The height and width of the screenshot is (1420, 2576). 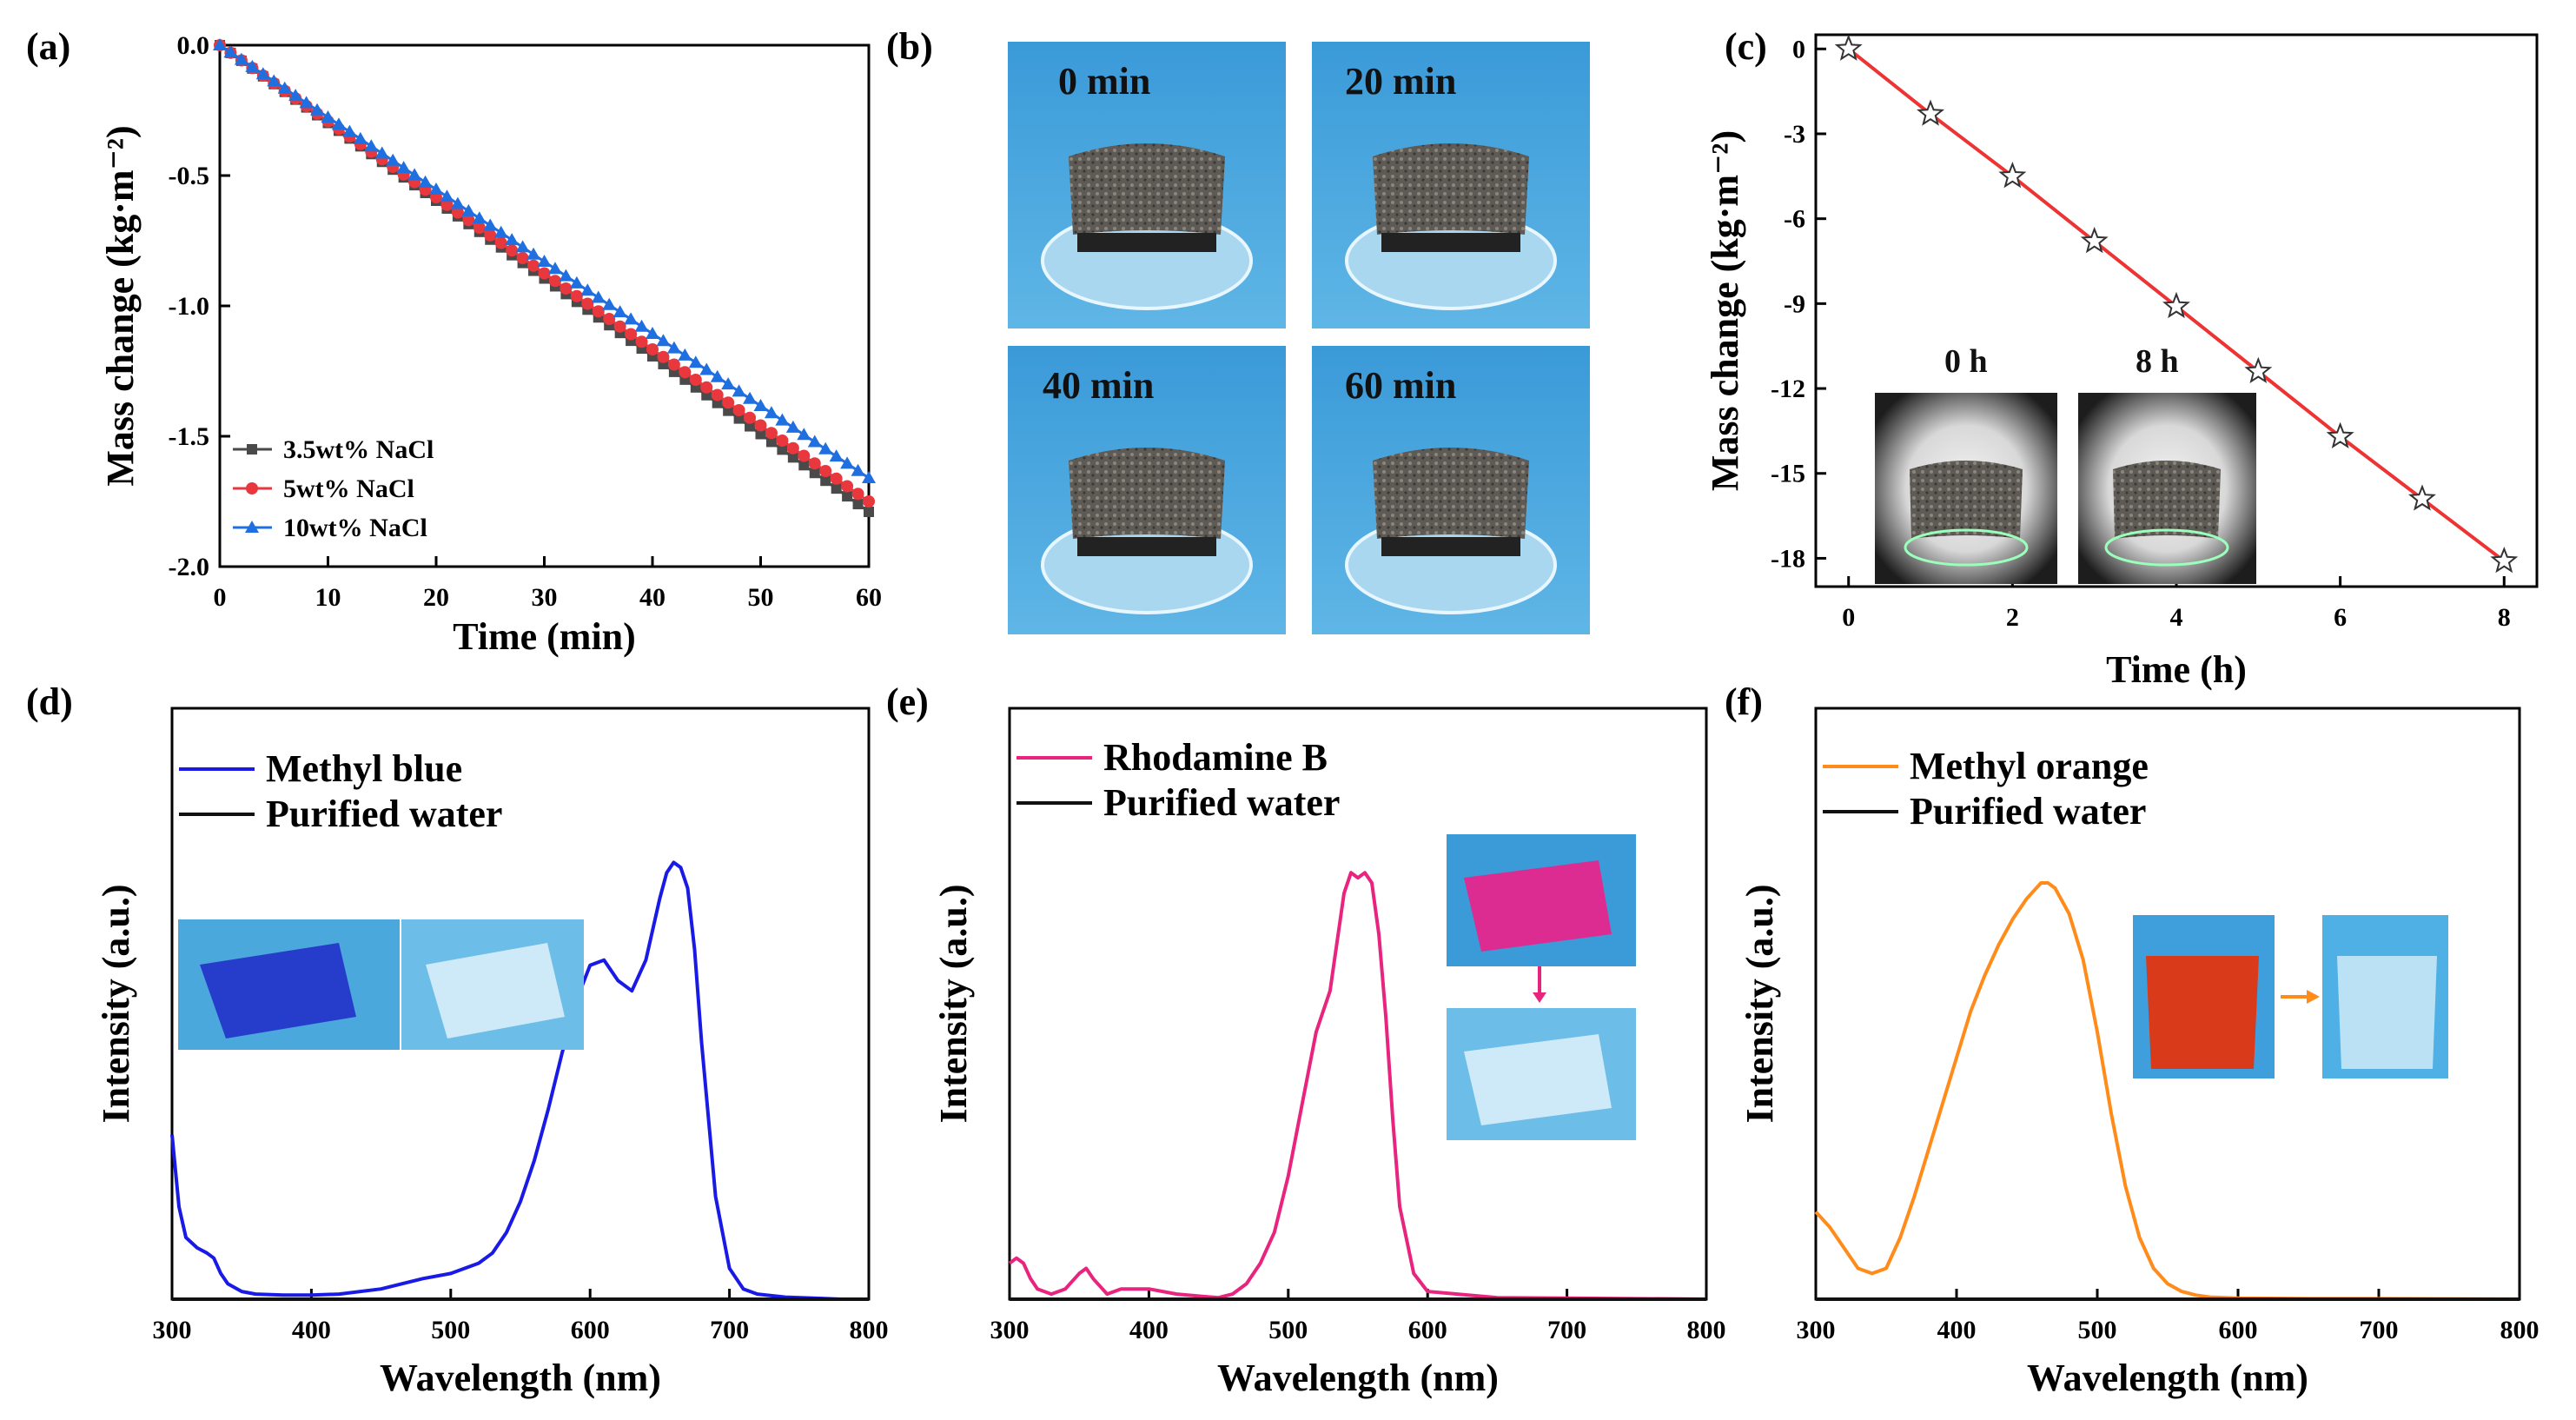 I want to click on inset-photo-0h, so click(x=1966, y=488).